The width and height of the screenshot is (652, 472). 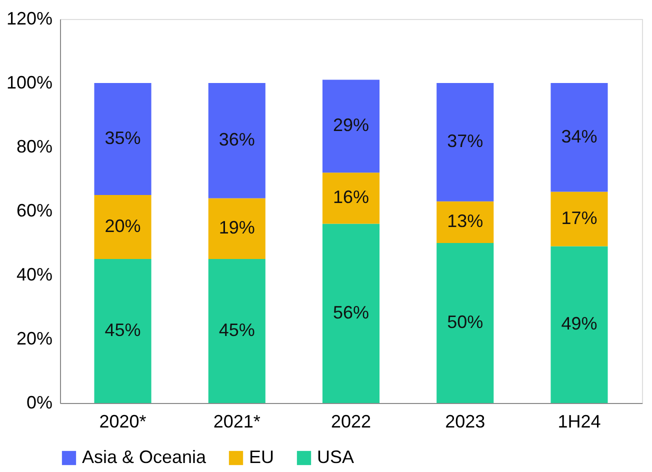 I want to click on y-tick-label: 120%, so click(x=29, y=18).